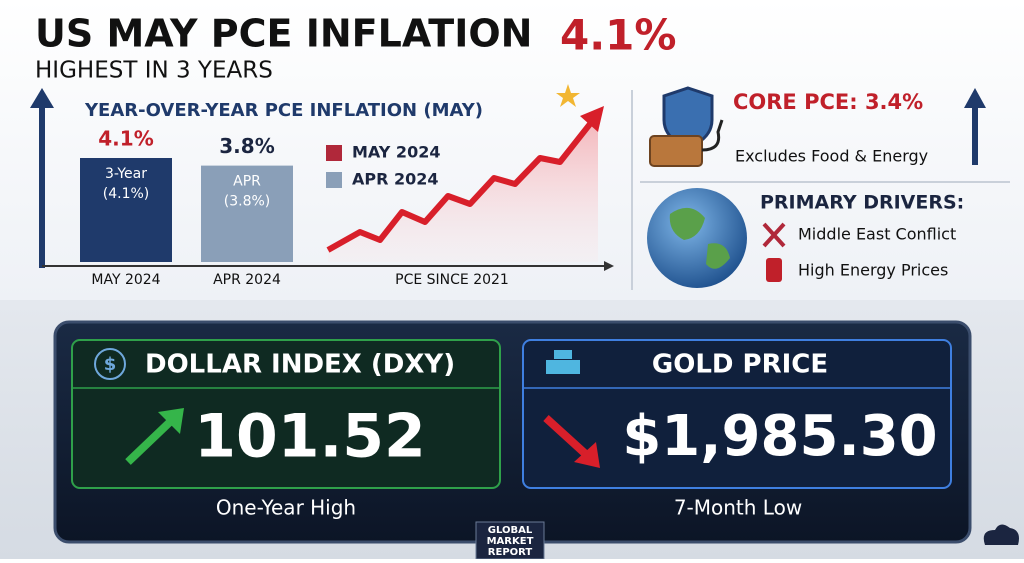 The width and height of the screenshot is (1024, 563). What do you see at coordinates (774, 270) in the screenshot?
I see `barrel-icon` at bounding box center [774, 270].